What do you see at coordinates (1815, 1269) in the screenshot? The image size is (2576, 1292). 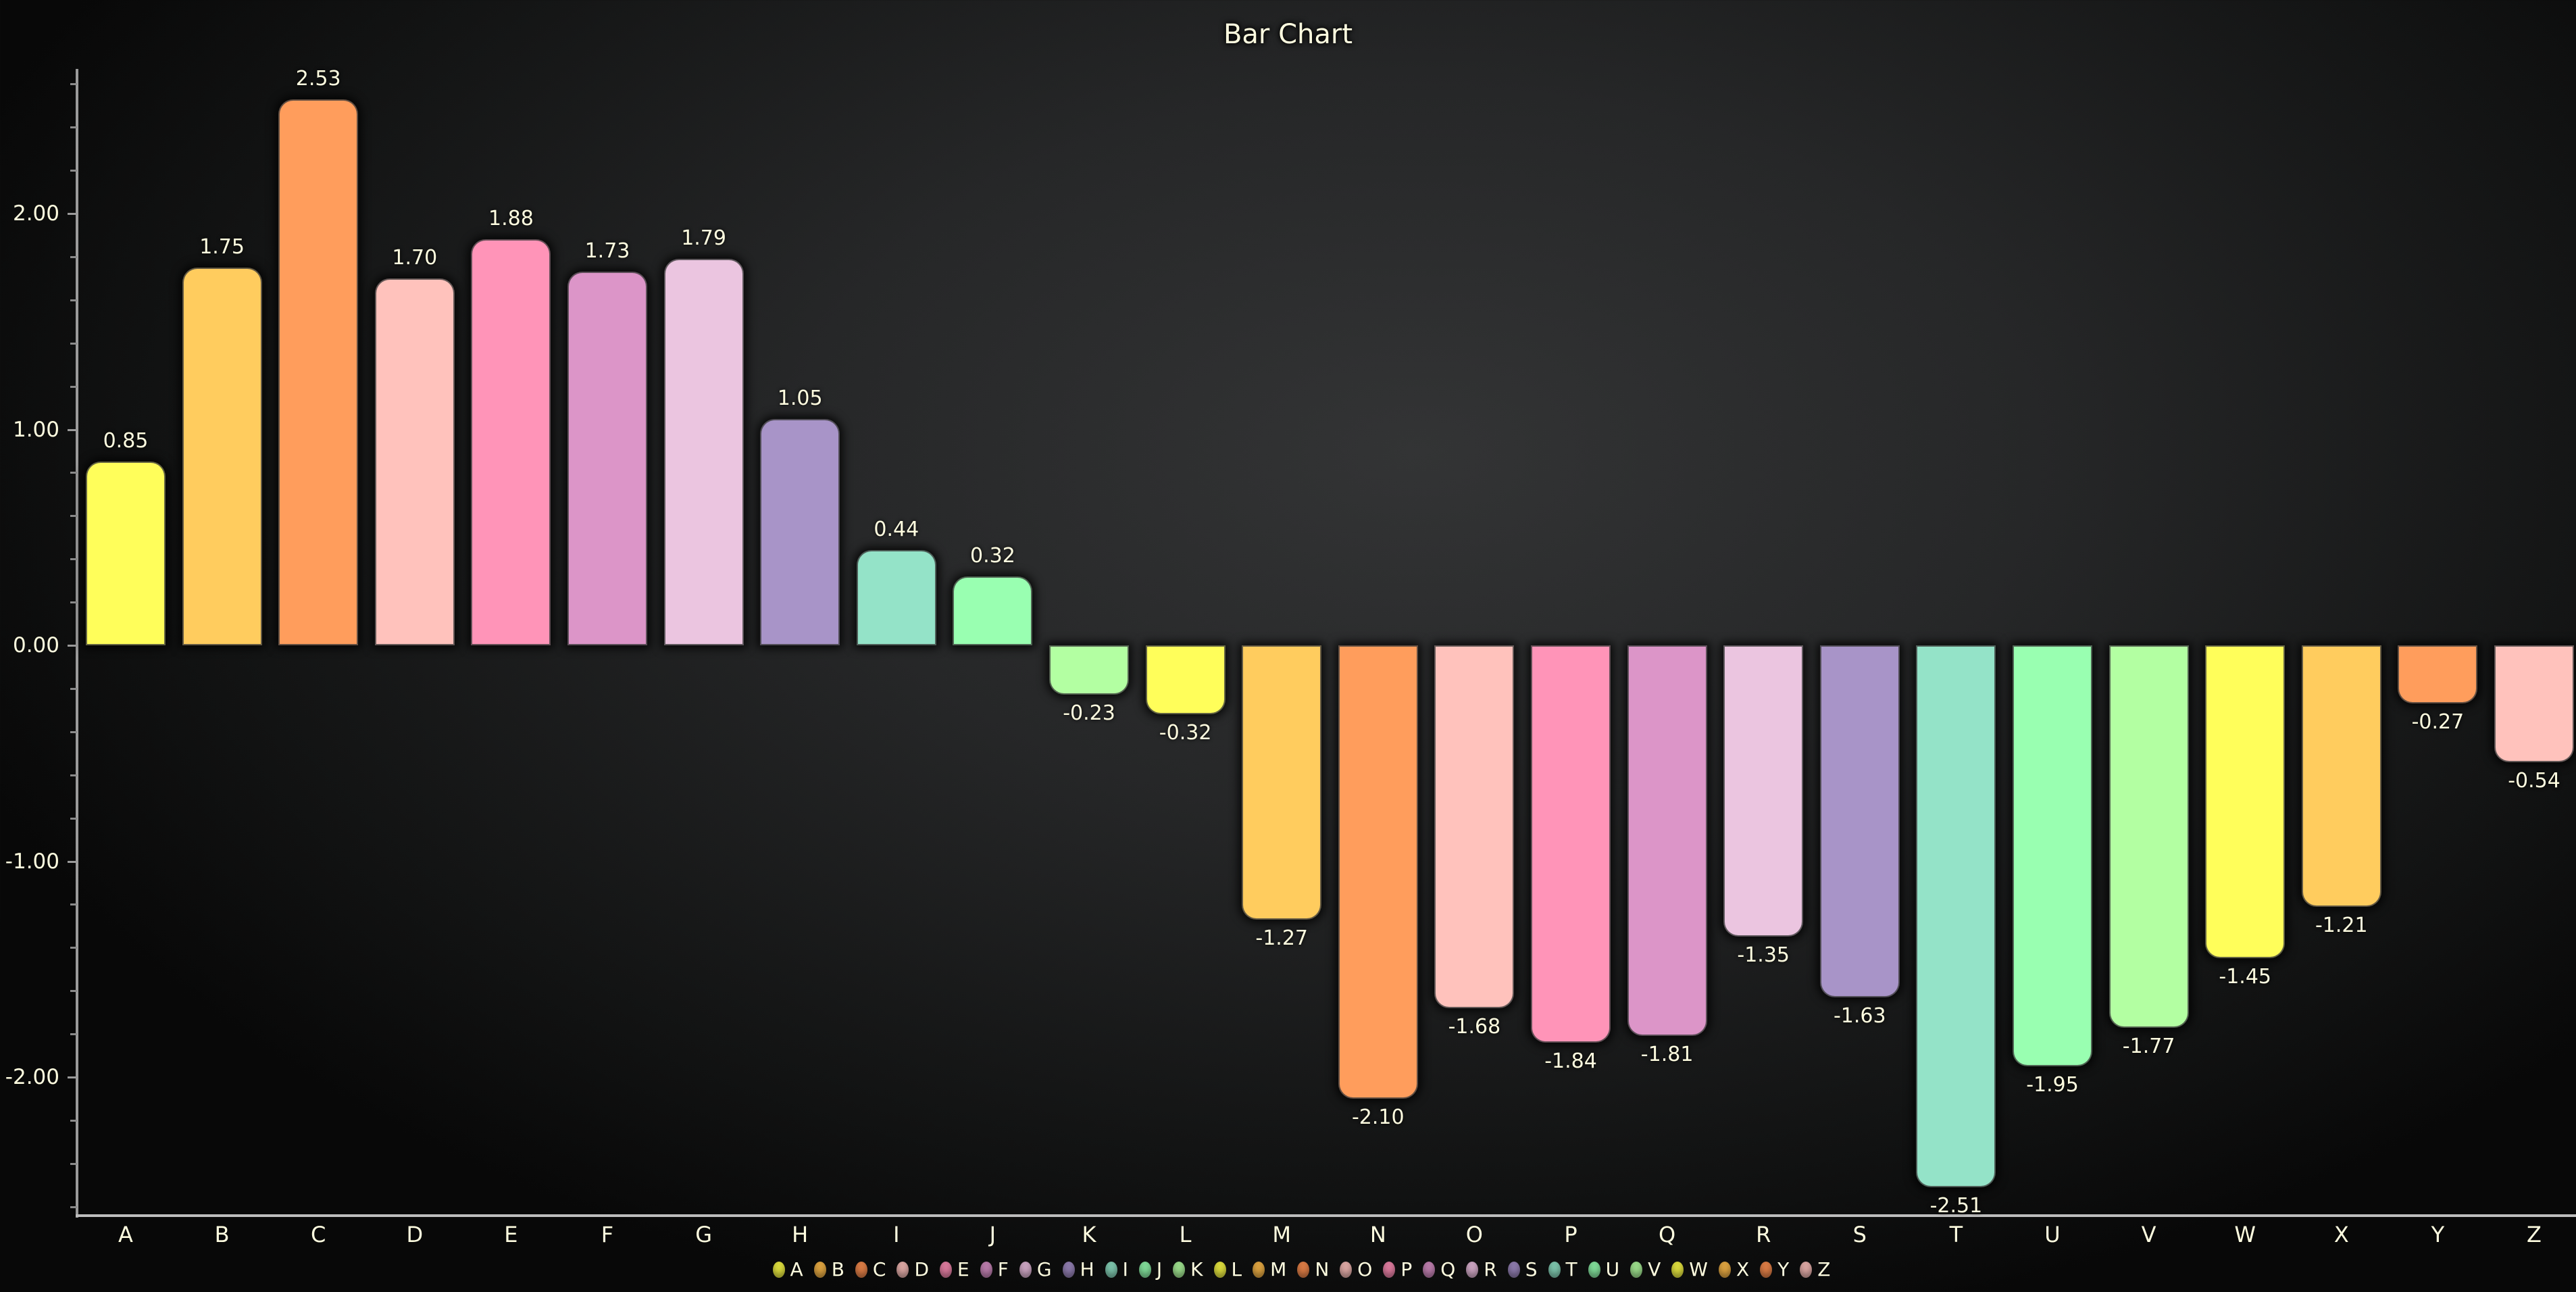 I see `legend-item-z: Z` at bounding box center [1815, 1269].